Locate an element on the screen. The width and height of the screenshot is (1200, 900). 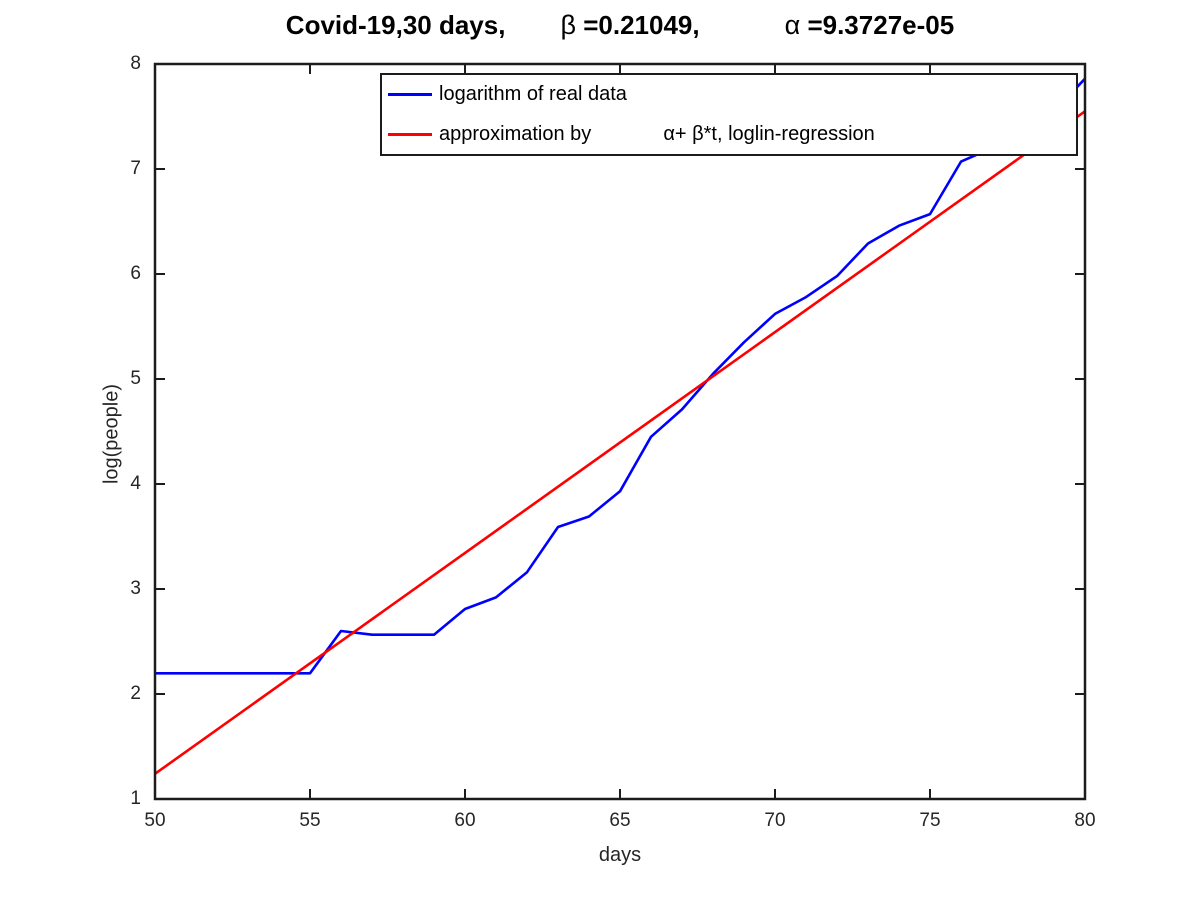
title-text: Covid-19,30 days, is located at coordinates (395, 25).